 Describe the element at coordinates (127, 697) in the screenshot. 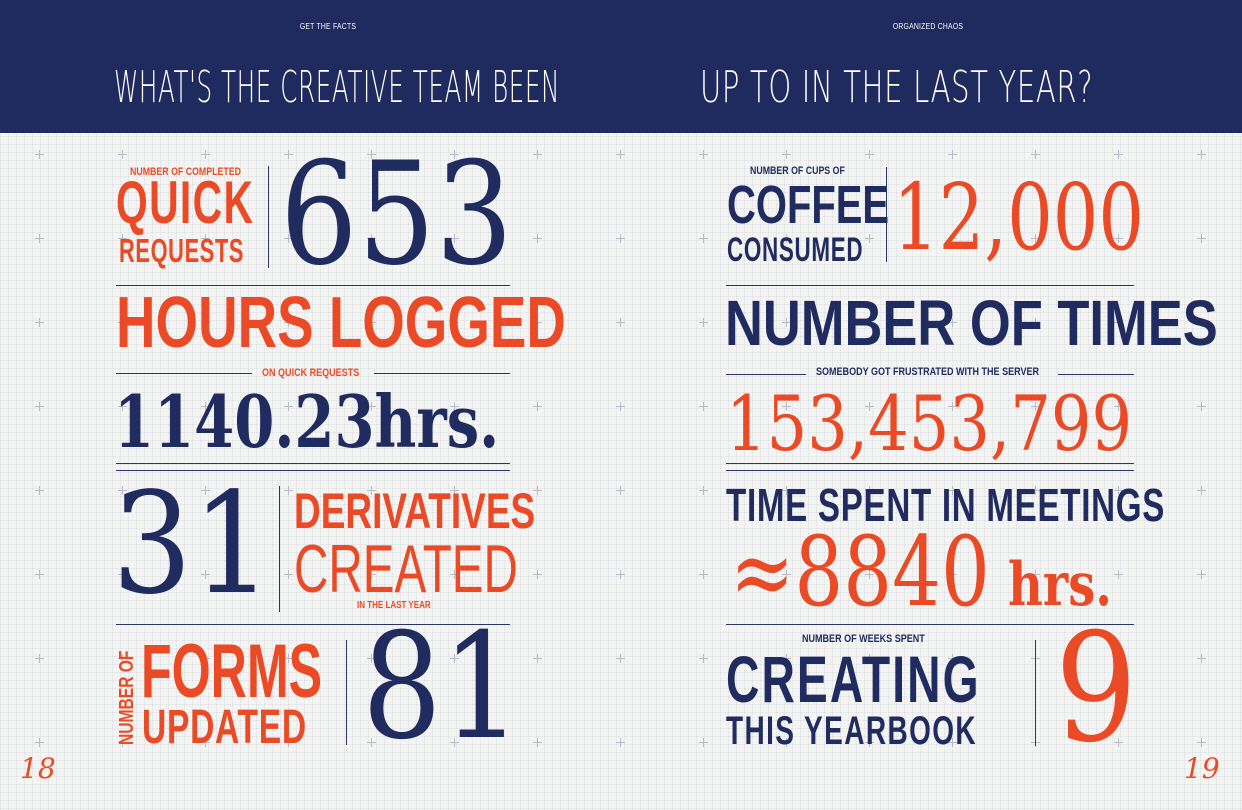

I see `forms-vertical-label: NUMBER OF` at that location.